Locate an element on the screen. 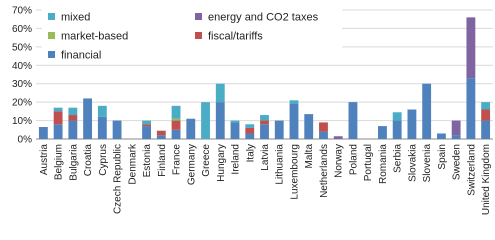 This screenshot has width=495, height=240. legend-box is located at coordinates (192, 36).